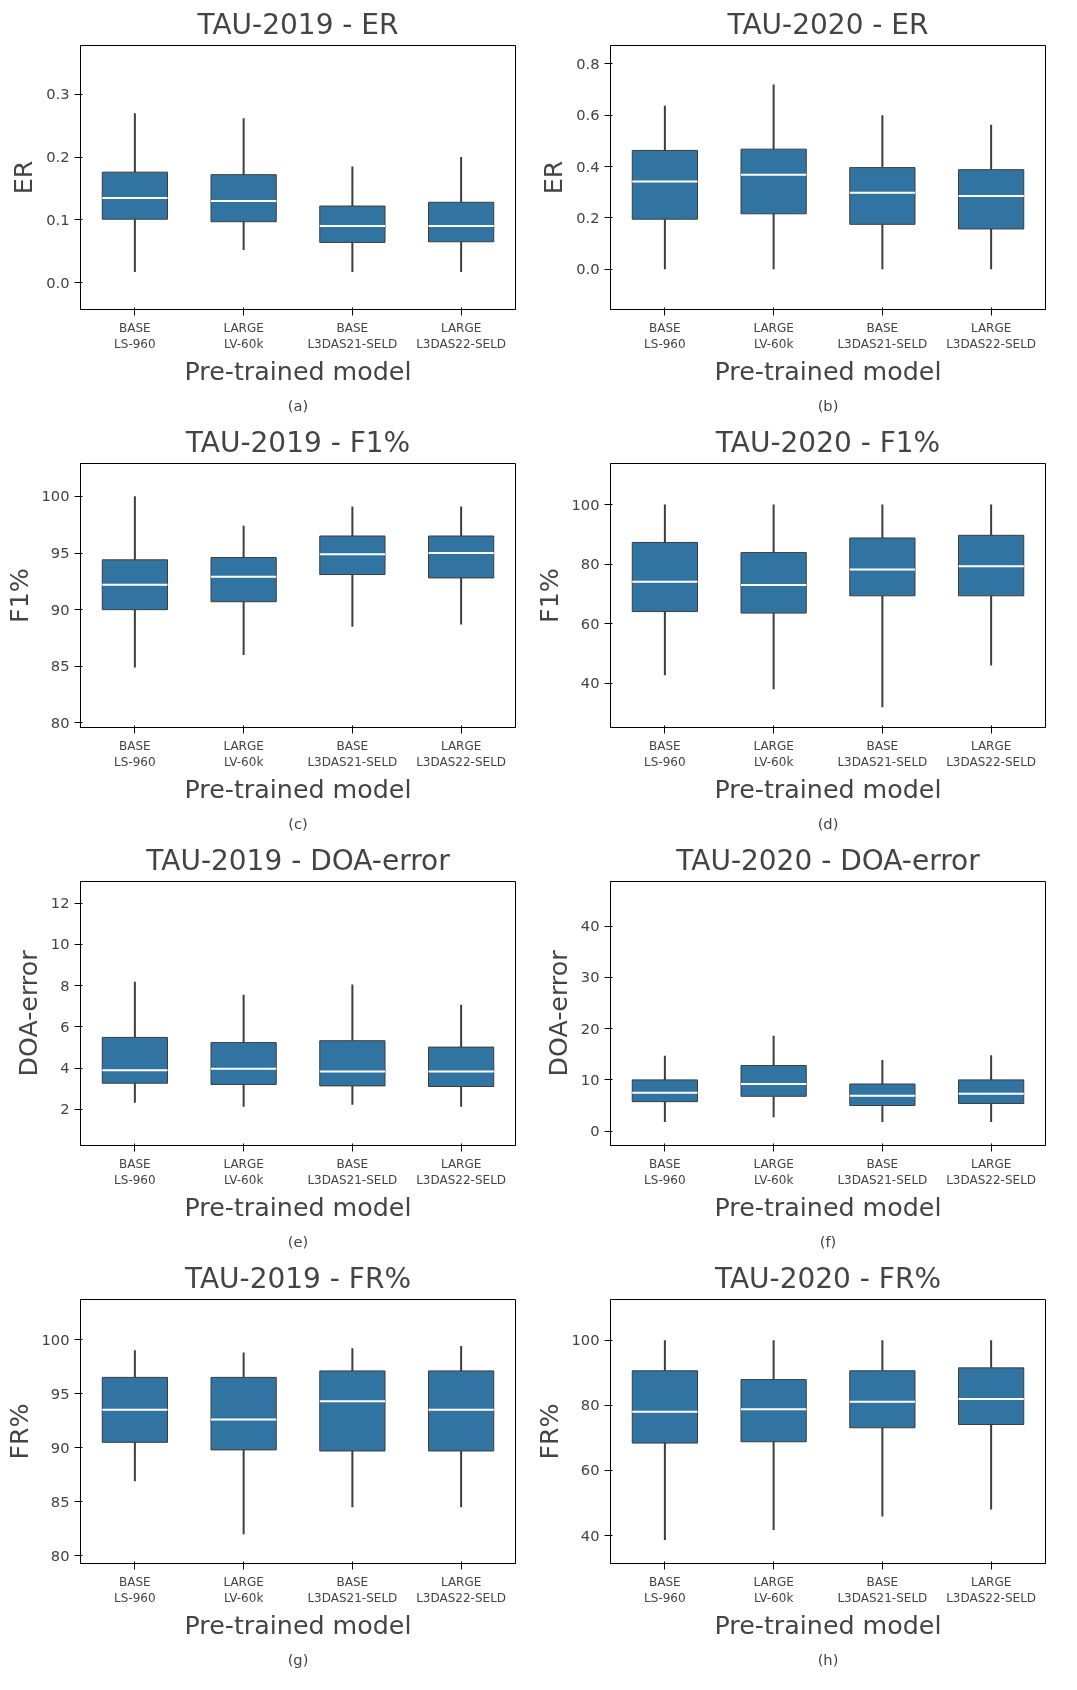 This screenshot has width=1077, height=1690. Describe the element at coordinates (298, 405) in the screenshot. I see `text: (a)` at that location.